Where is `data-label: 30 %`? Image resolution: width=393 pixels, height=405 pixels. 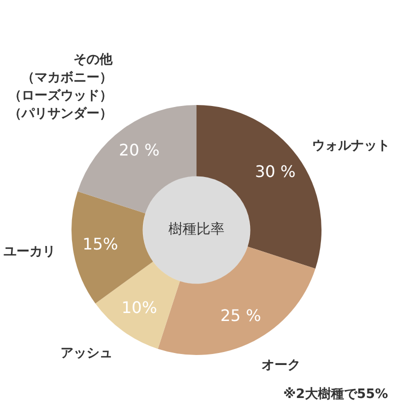
data-label: 30 % is located at coordinates (275, 171).